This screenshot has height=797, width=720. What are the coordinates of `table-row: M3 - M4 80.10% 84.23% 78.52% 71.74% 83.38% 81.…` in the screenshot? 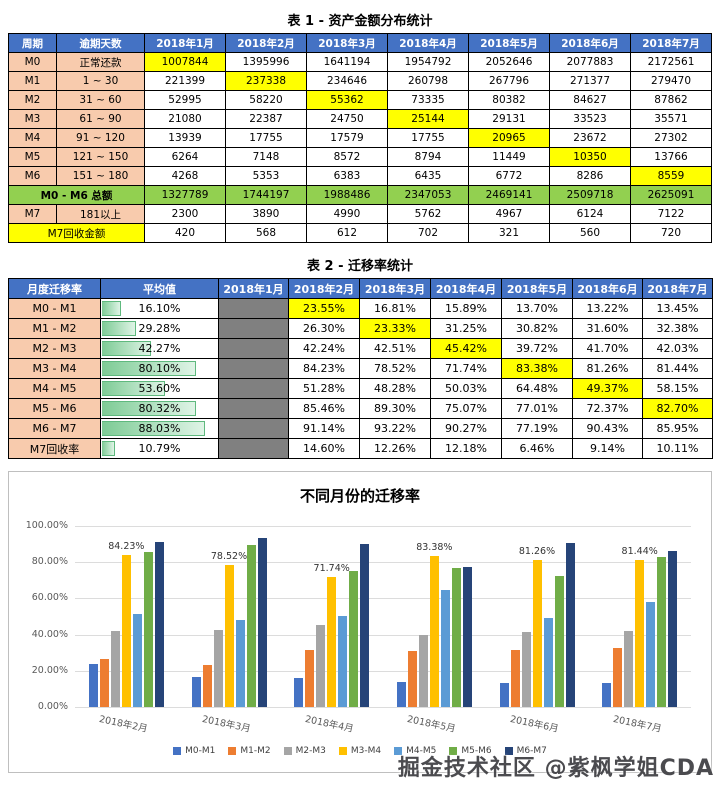 It's located at (360, 368).